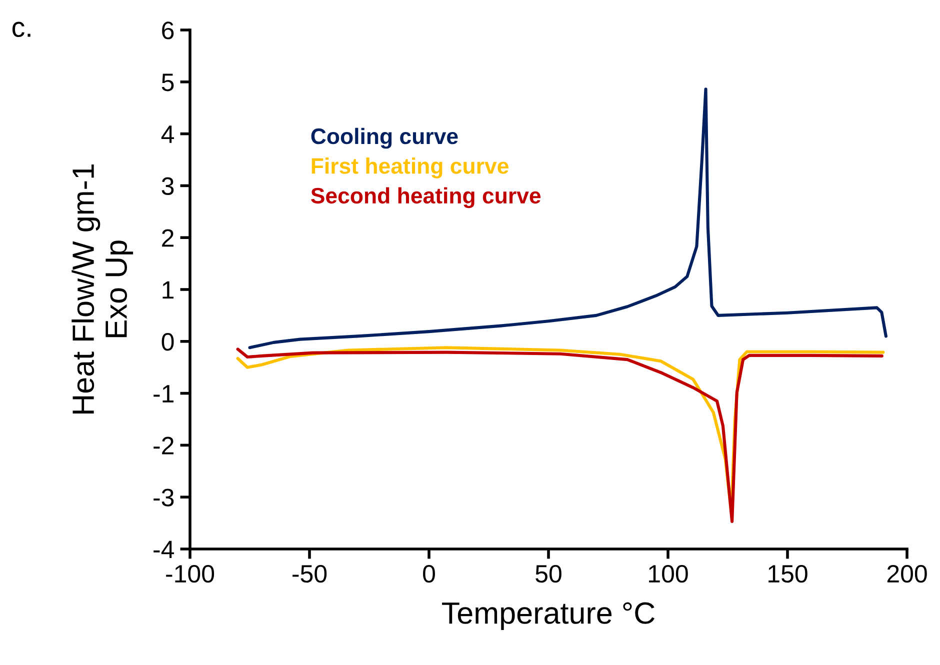 The width and height of the screenshot is (940, 665). Describe the element at coordinates (164, 393) in the screenshot. I see `y-tick-label: -1` at that location.